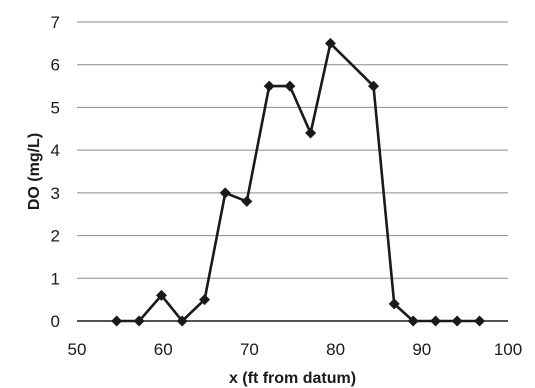 The width and height of the screenshot is (535, 388). Describe the element at coordinates (55, 193) in the screenshot. I see `y-tick-label: 3` at that location.